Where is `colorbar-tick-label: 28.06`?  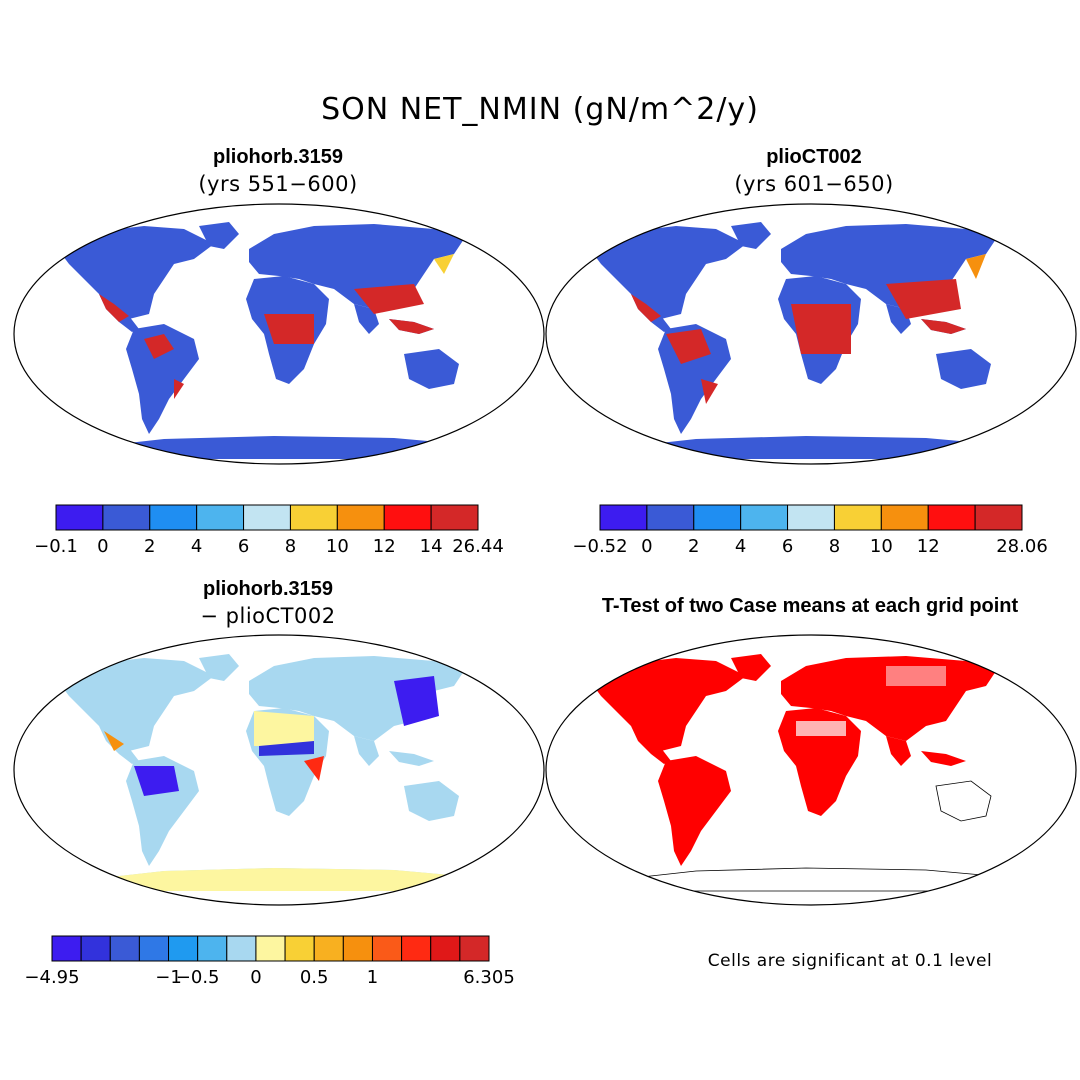
colorbar-tick-label: 28.06 is located at coordinates (1022, 546).